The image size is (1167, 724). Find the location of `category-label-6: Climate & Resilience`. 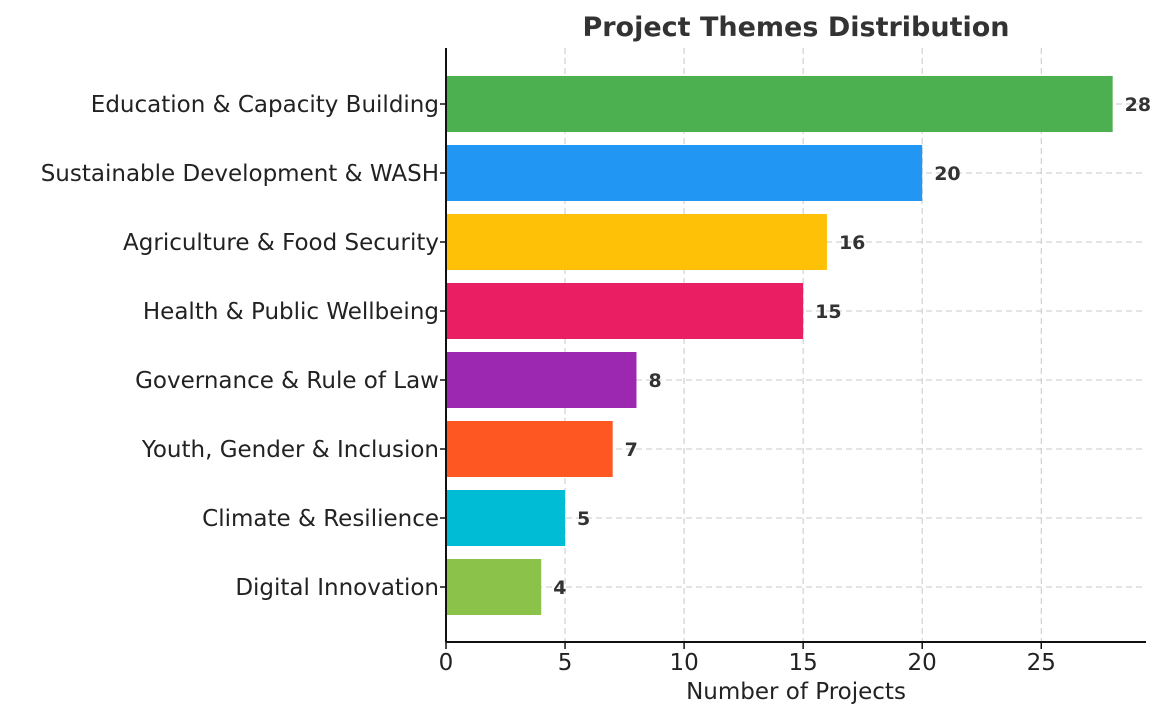

category-label-6: Climate & Resilience is located at coordinates (320, 519).